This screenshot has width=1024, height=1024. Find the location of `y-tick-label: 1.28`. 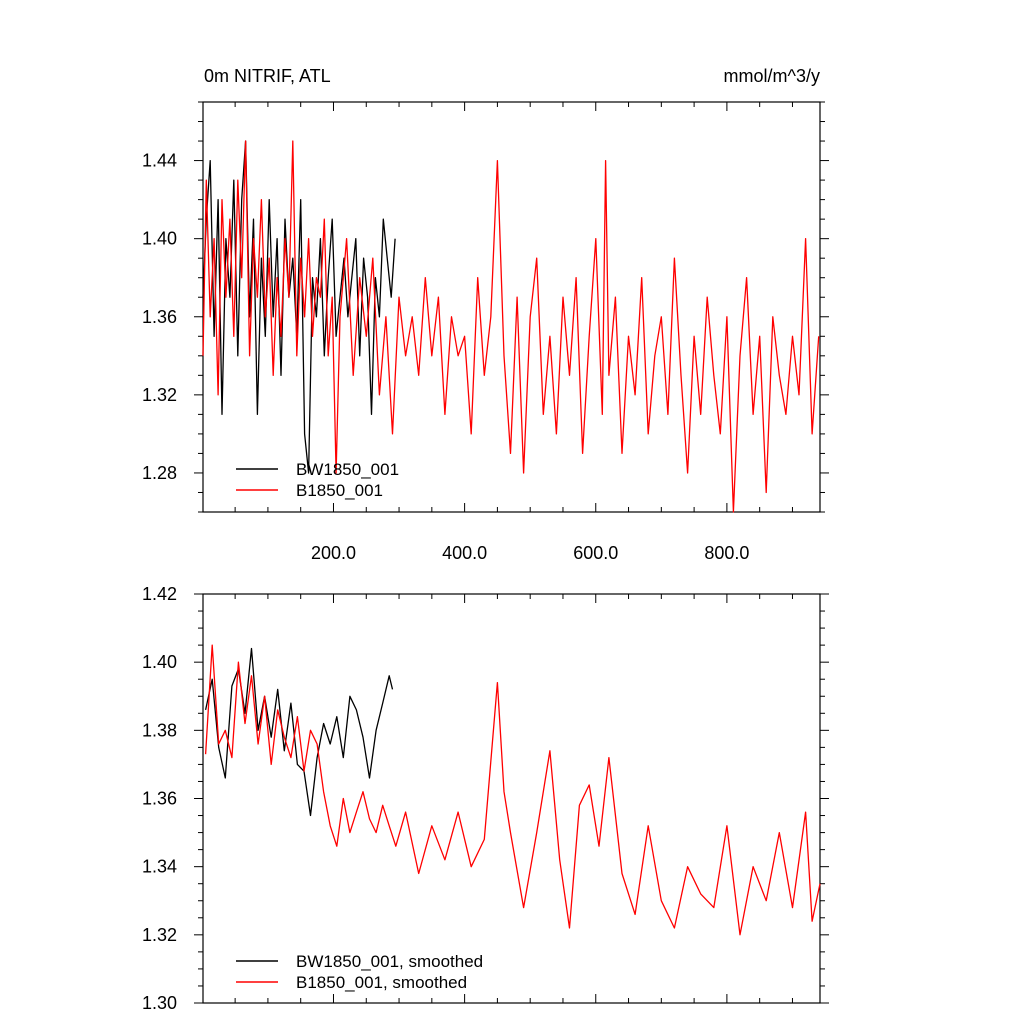

y-tick-label: 1.28 is located at coordinates (159, 473).